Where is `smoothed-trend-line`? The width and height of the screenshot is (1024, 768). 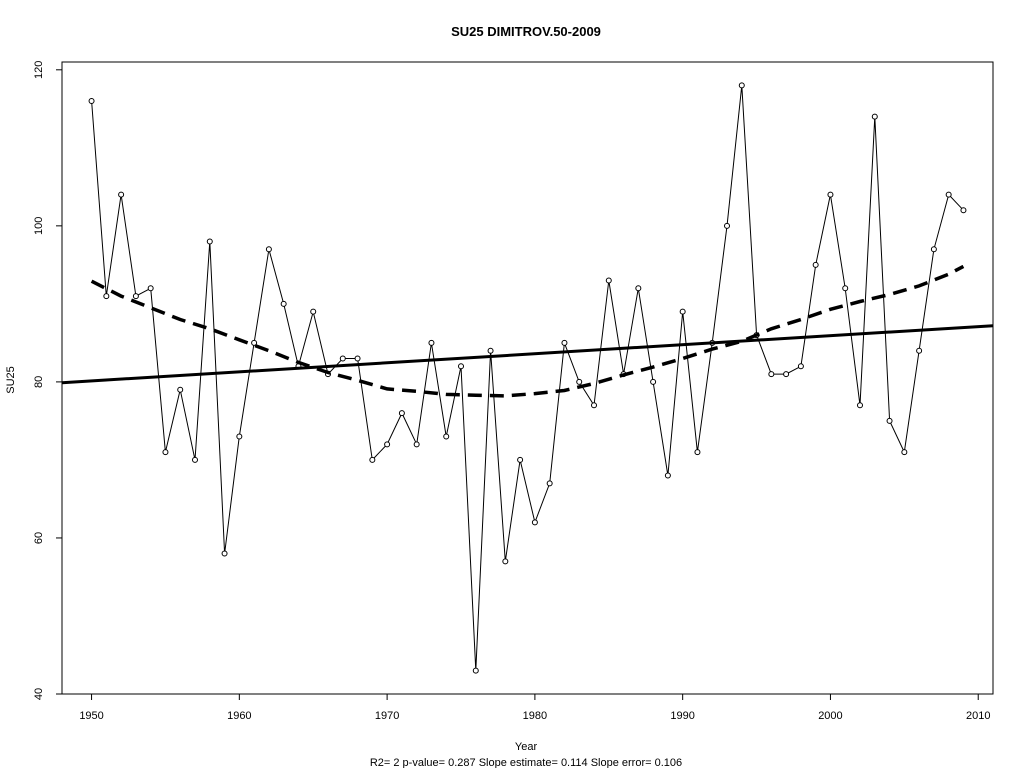 smoothed-trend-line is located at coordinates (527, 331).